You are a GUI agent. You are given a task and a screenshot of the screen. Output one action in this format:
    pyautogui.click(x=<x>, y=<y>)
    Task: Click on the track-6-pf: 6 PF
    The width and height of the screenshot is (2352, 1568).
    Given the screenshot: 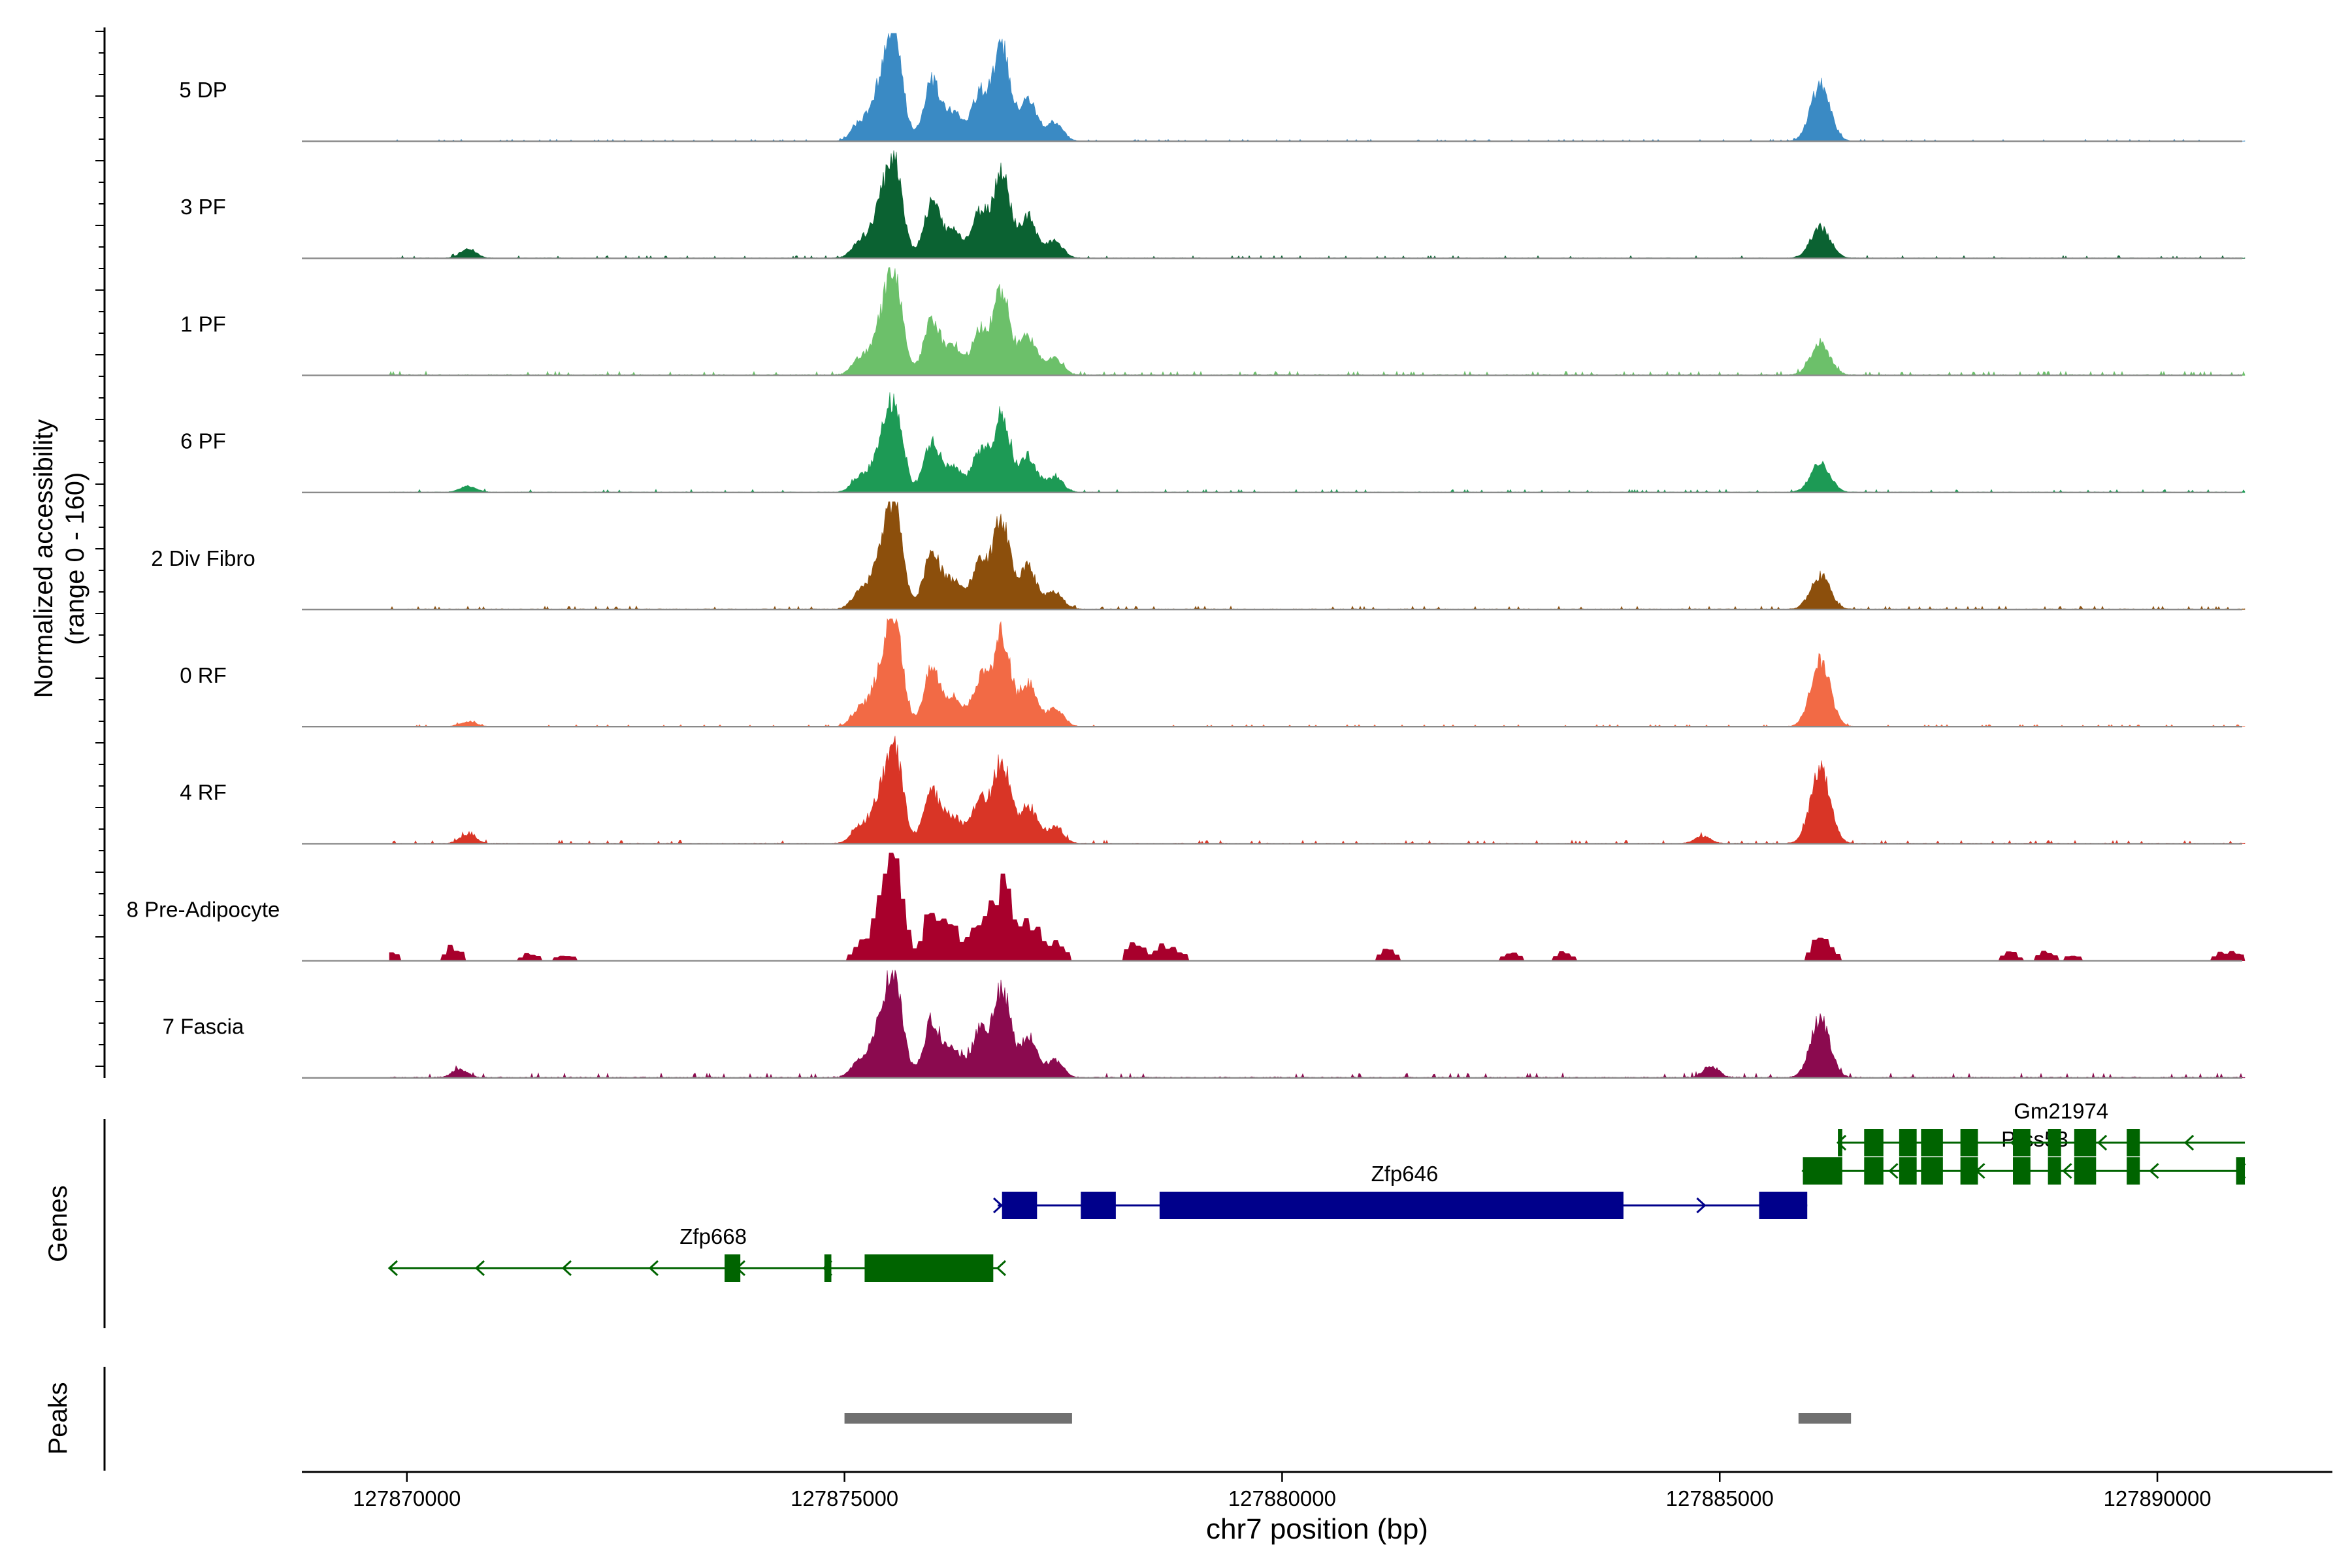 What is the action you would take?
    pyautogui.click(x=1213, y=442)
    